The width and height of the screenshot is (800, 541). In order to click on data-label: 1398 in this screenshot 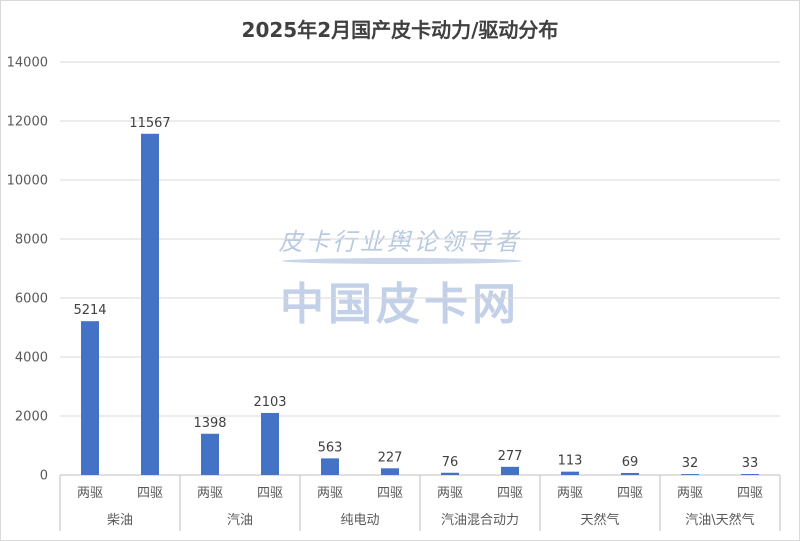, I will do `click(209, 423)`.